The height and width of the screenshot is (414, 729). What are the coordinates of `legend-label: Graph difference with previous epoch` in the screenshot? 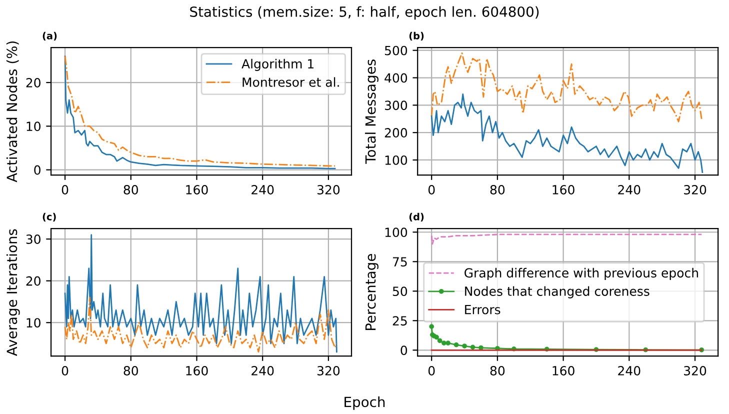 It's located at (581, 274).